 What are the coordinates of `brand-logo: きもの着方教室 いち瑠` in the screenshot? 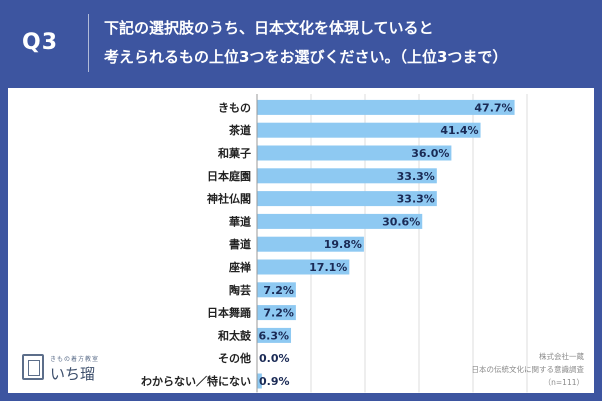 It's located at (71, 369).